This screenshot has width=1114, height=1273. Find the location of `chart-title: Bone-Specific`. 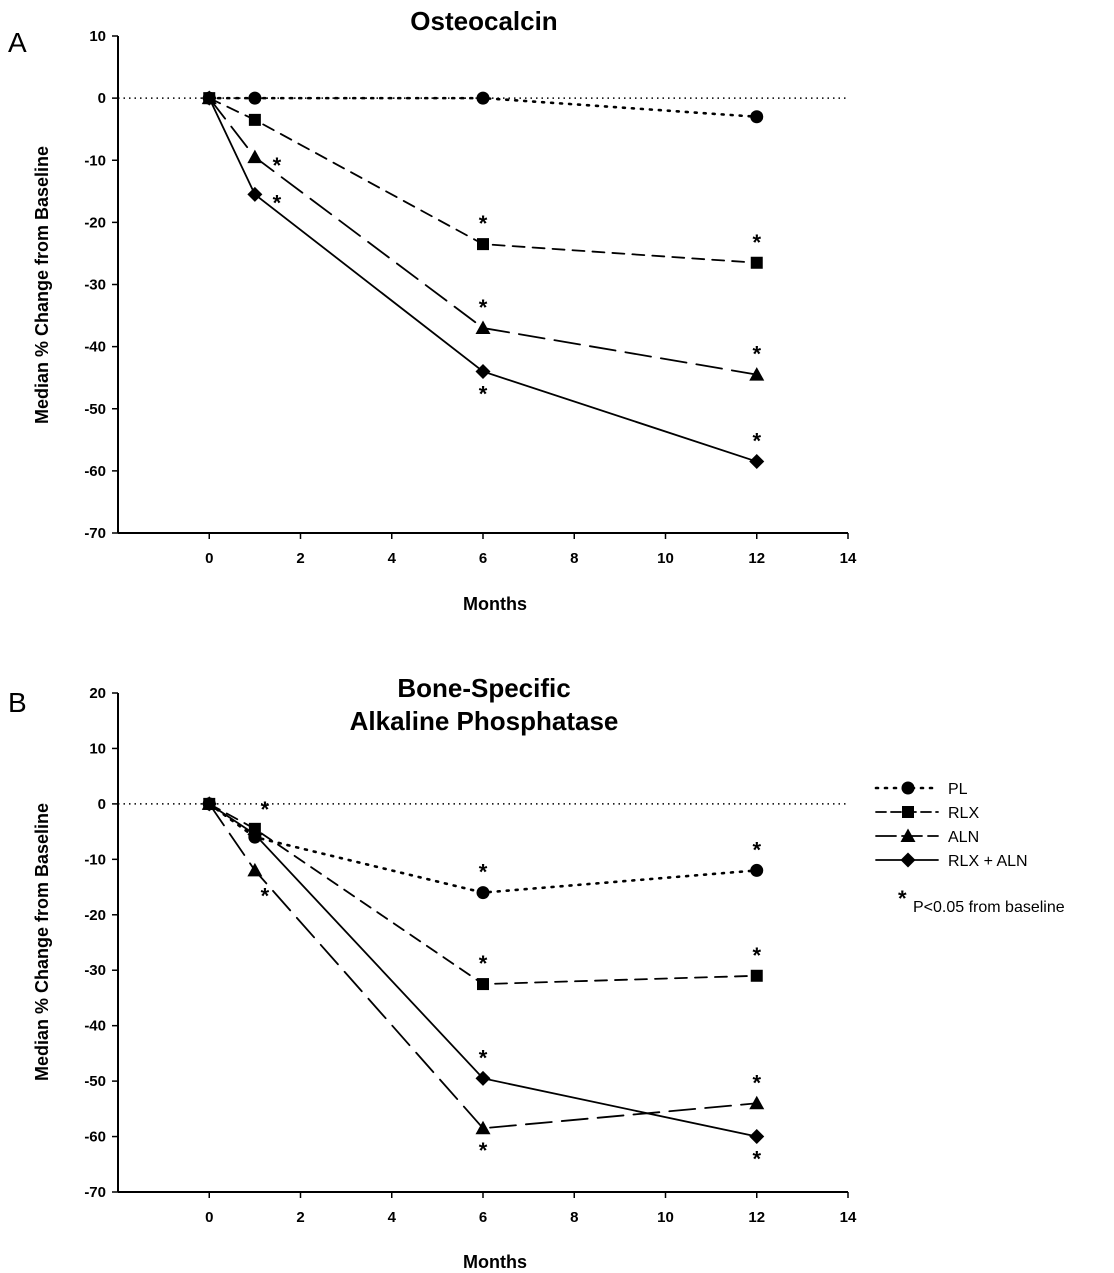

chart-title: Bone-Specific is located at coordinates (483, 688).